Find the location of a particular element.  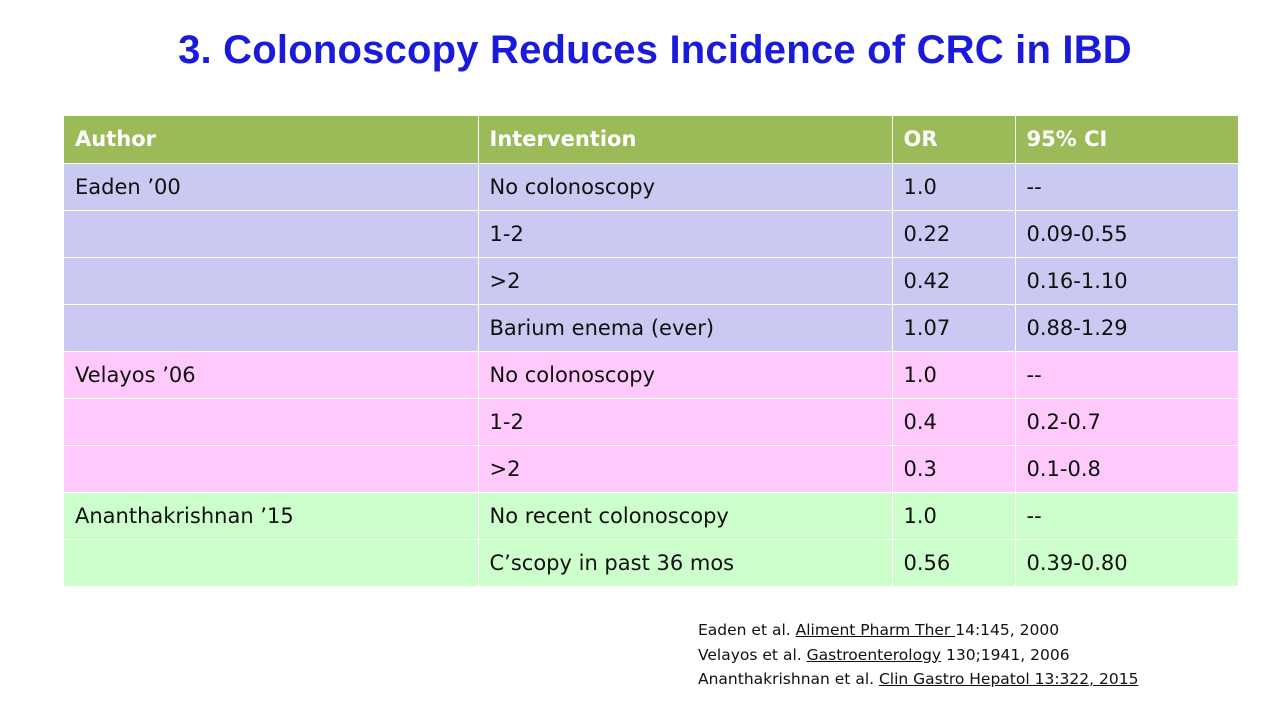

table-row: 1-2 0.22 0.09-0.55 is located at coordinates (651, 234).